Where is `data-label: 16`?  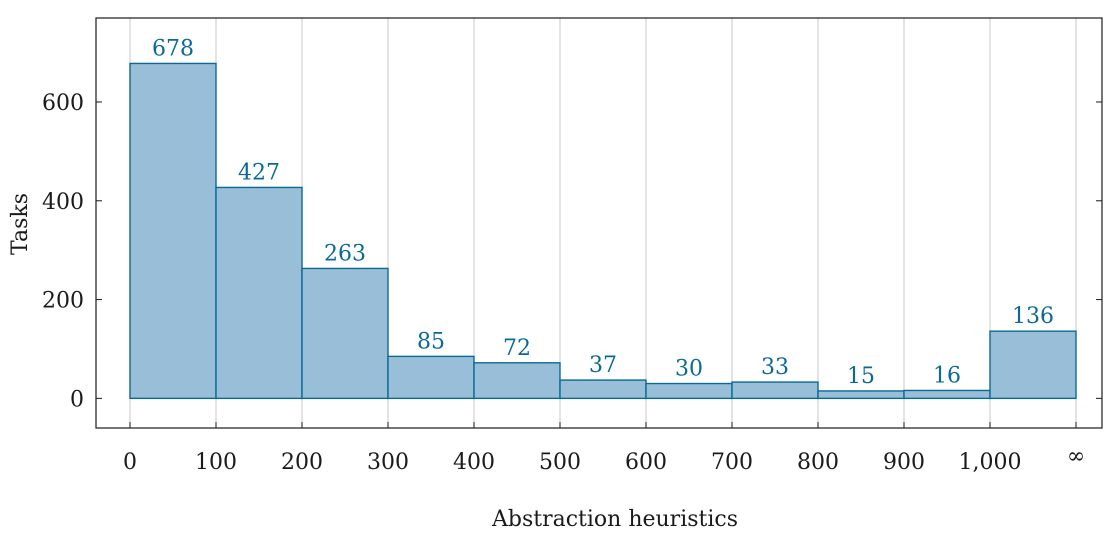
data-label: 16 is located at coordinates (947, 375).